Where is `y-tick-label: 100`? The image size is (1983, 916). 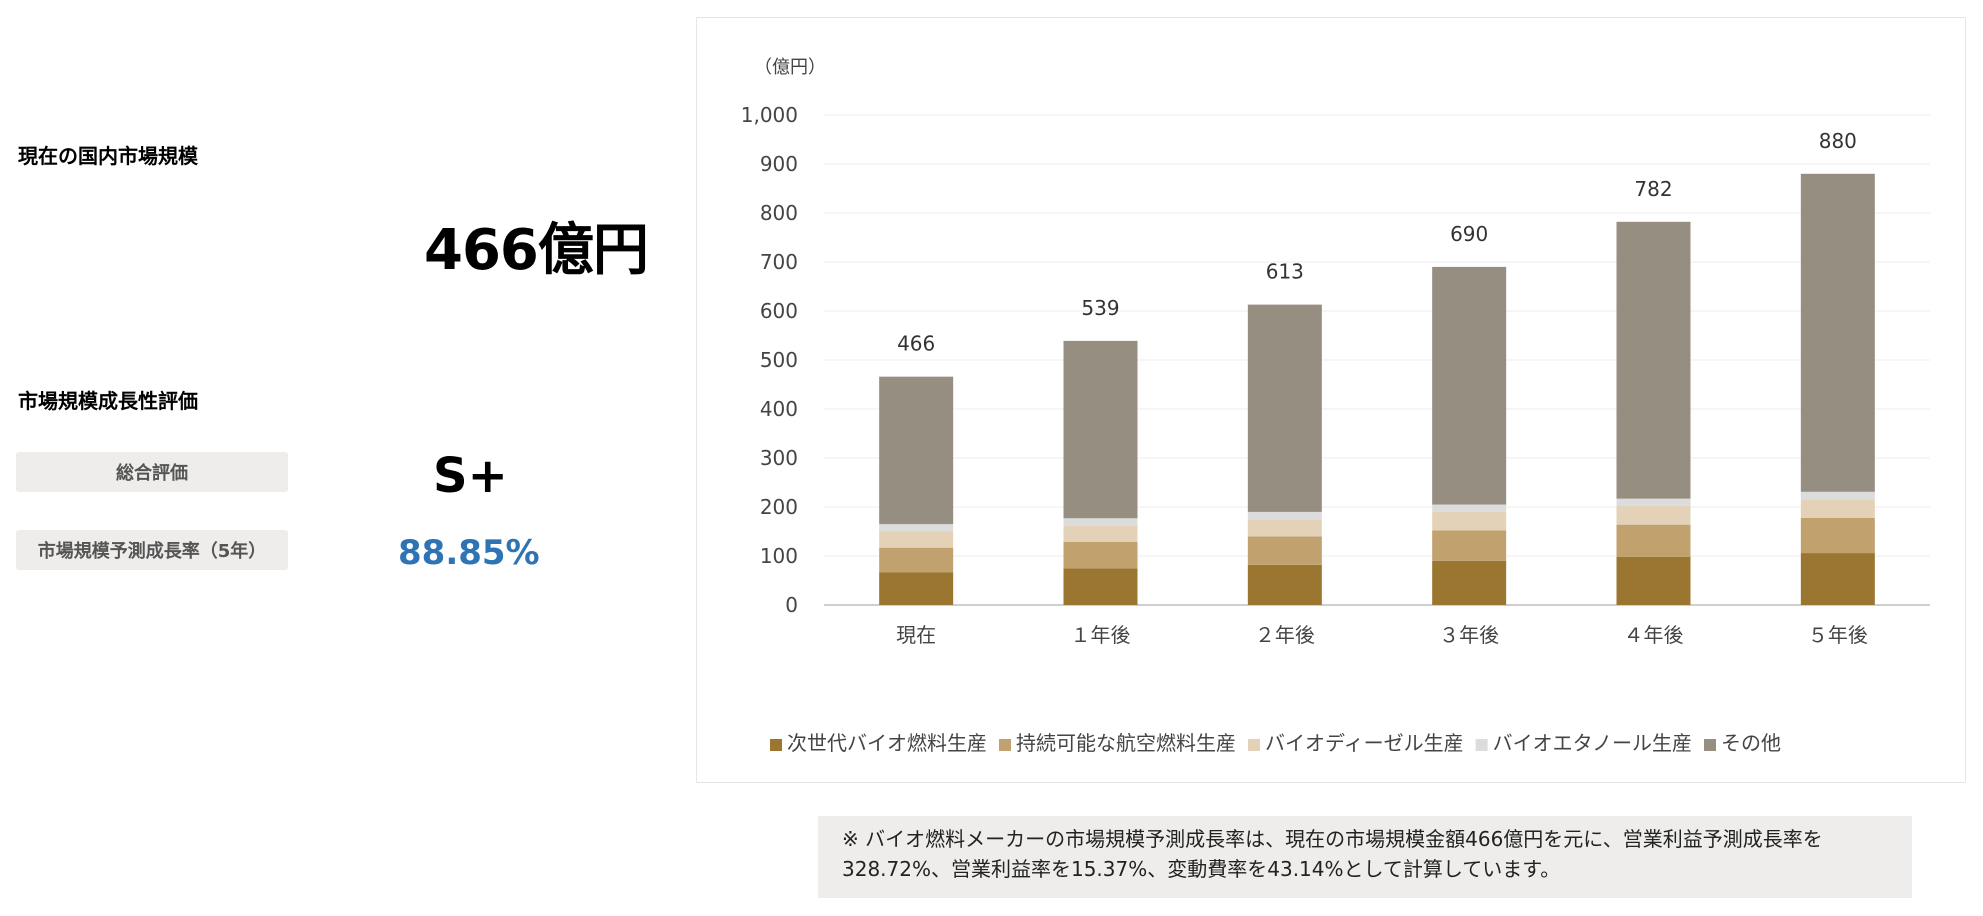 y-tick-label: 100 is located at coordinates (779, 556).